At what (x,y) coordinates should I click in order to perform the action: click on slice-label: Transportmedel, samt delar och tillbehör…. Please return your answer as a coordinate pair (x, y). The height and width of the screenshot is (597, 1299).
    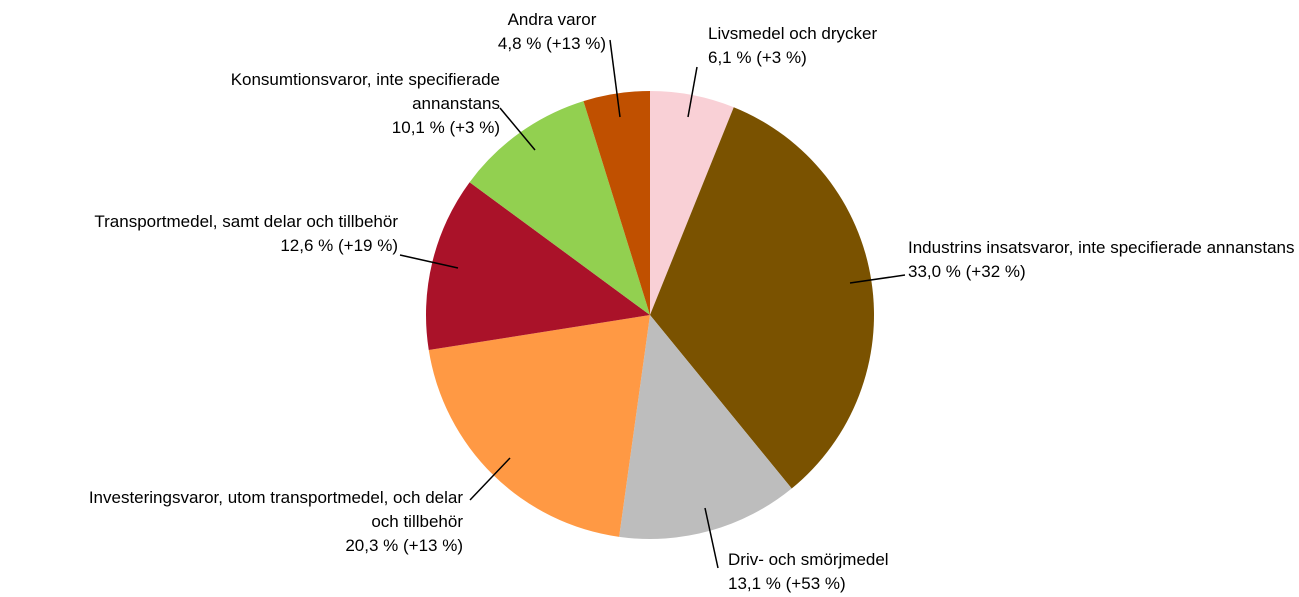
    Looking at the image, I should click on (199, 234).